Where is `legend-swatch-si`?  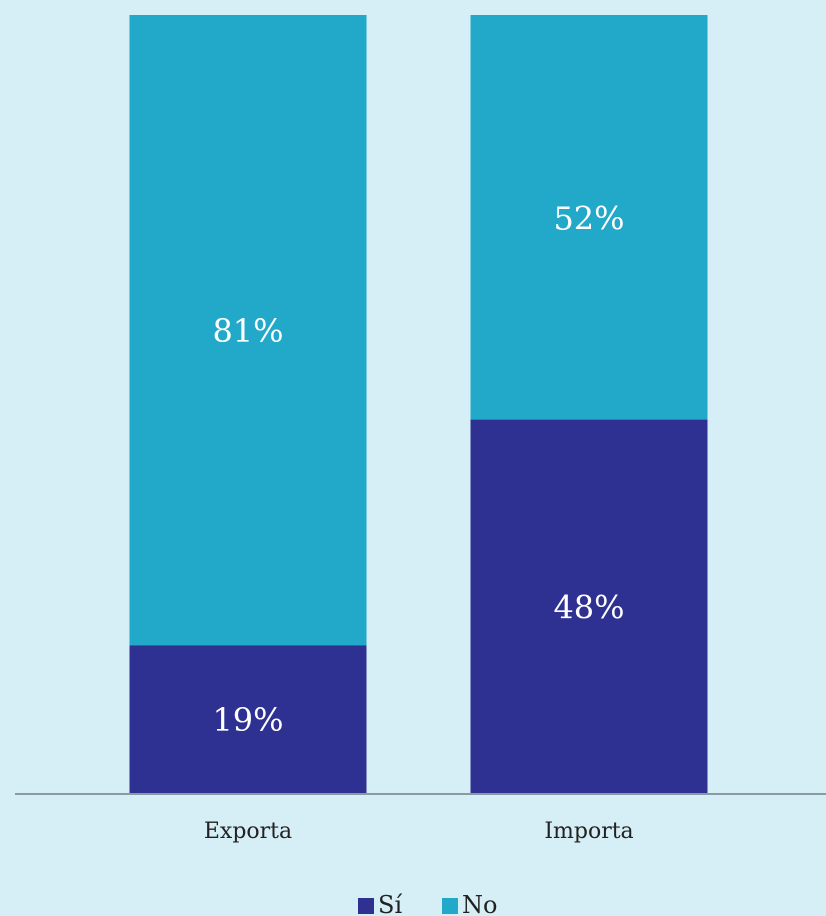
legend-swatch-si is located at coordinates (366, 906).